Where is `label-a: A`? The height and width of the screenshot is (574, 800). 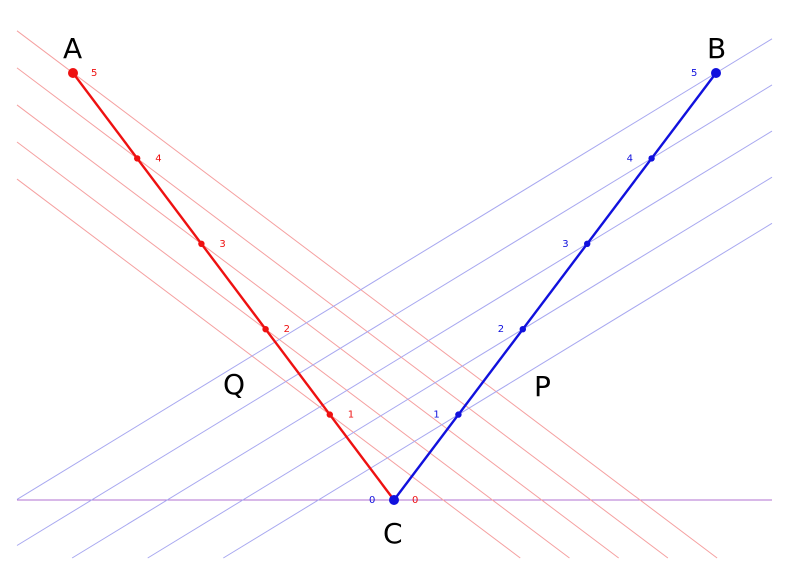
label-a: A is located at coordinates (72, 48).